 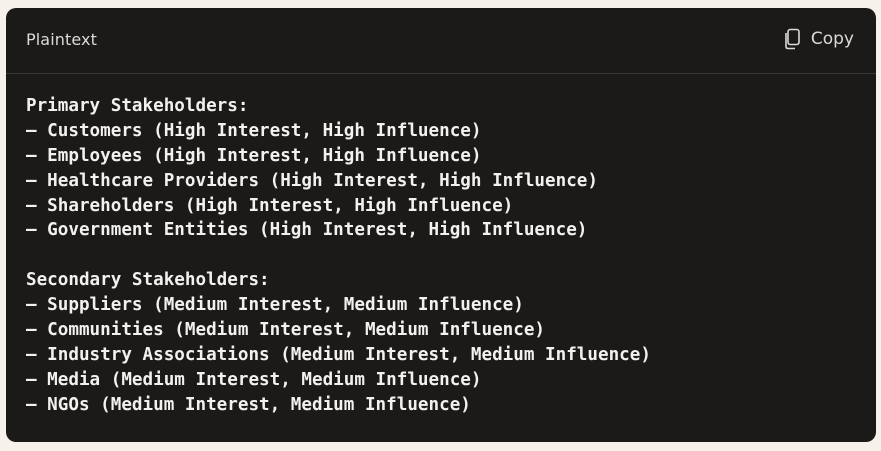 I want to click on language-label: Plaintext, so click(x=61, y=39).